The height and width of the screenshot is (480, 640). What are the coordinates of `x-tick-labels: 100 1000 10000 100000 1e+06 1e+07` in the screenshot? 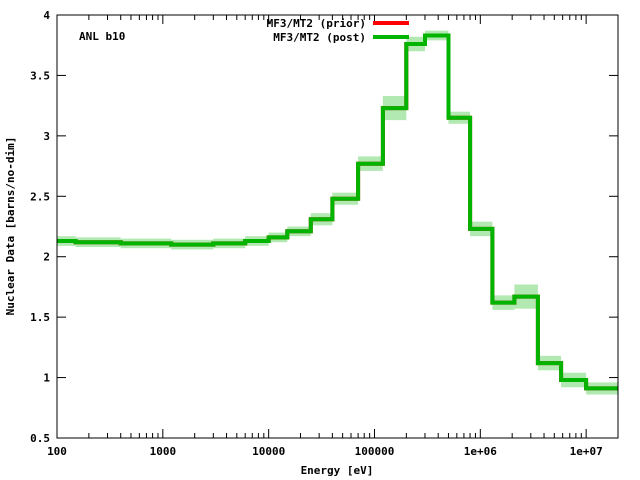 It's located at (325, 451).